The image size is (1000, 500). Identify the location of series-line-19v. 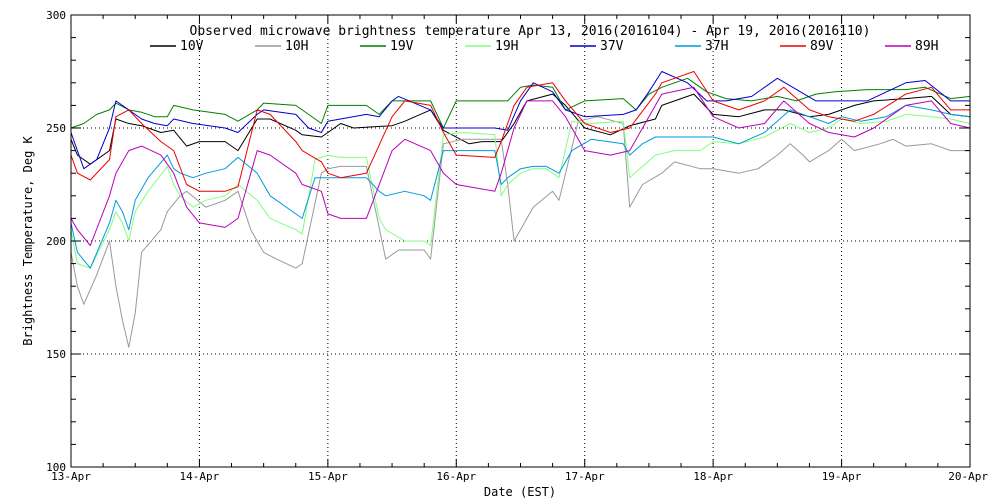
(520, 103).